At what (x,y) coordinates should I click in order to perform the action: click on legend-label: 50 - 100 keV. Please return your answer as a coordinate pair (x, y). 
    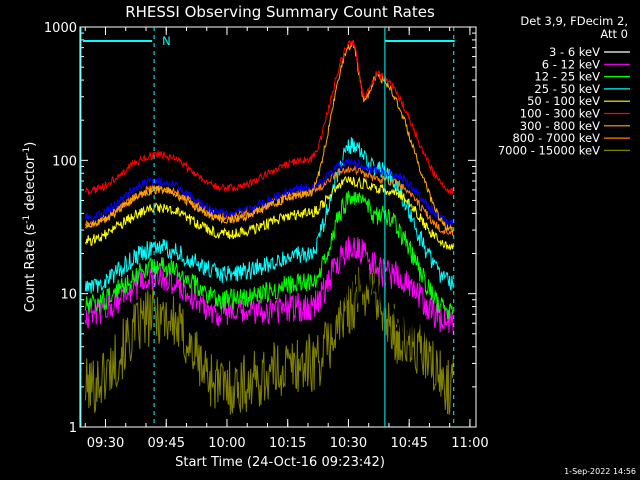
    Looking at the image, I should click on (563, 101).